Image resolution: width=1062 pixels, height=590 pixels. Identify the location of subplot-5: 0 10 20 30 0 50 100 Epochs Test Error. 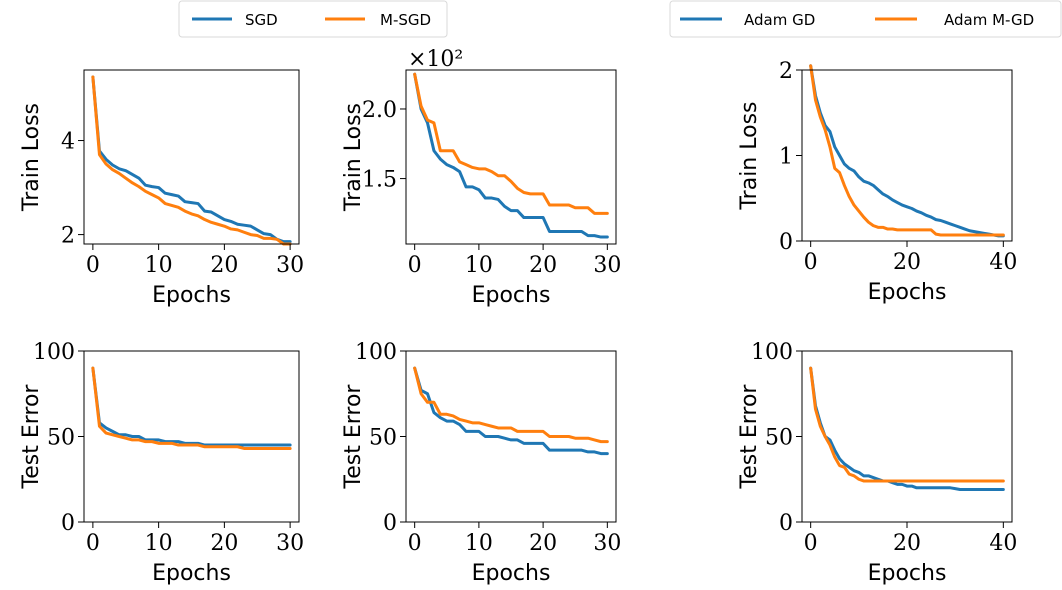
(481, 463).